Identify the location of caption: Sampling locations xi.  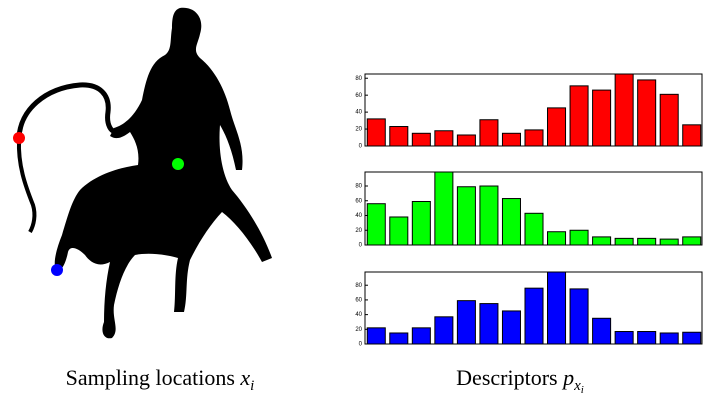
(160, 379).